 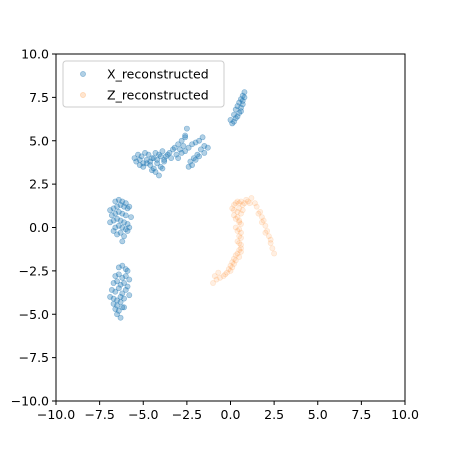 What do you see at coordinates (231, 414) in the screenshot?
I see `x-tick-label: 0.0` at bounding box center [231, 414].